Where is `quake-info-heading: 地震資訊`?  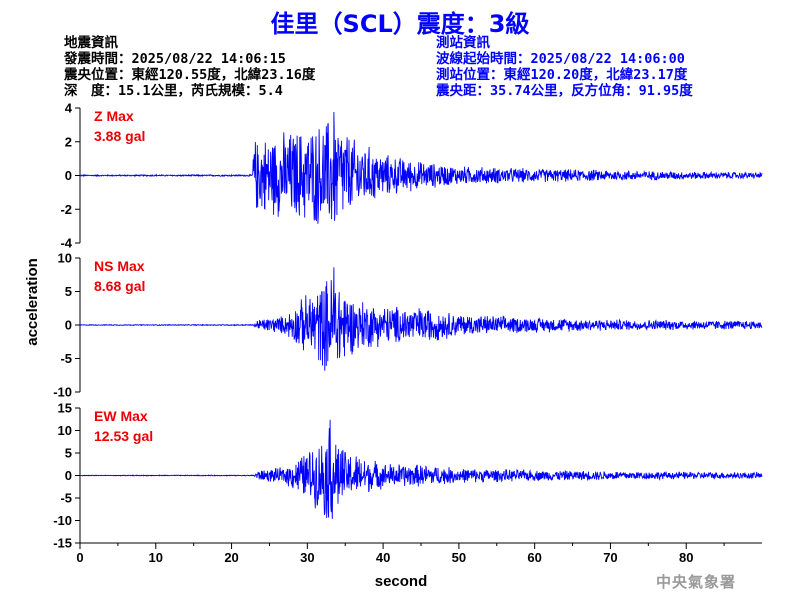 quake-info-heading: 地震資訊 is located at coordinates (91, 43).